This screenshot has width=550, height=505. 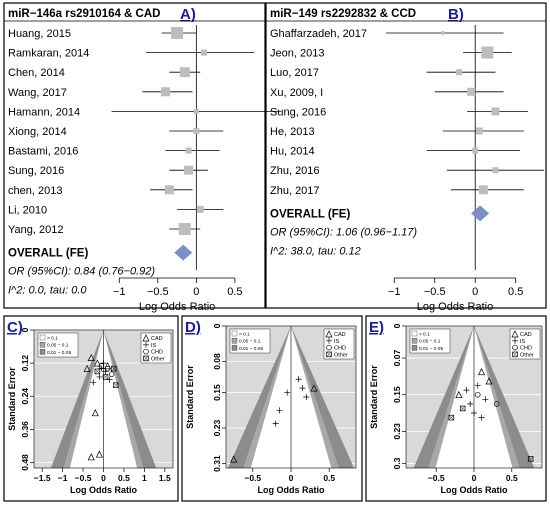 What do you see at coordinates (37, 132) in the screenshot?
I see `study-label: Xiong, 2014` at bounding box center [37, 132].